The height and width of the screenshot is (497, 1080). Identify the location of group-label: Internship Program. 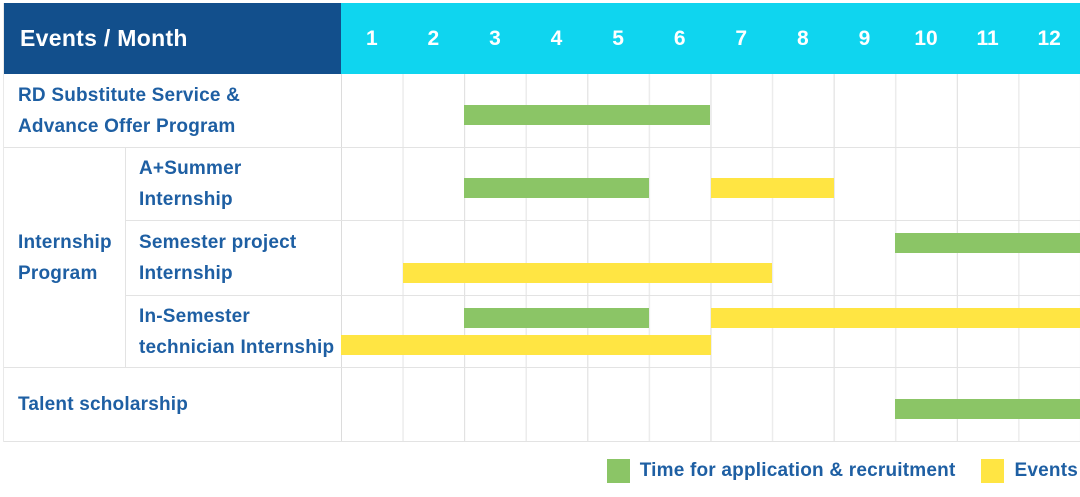
(64, 257).